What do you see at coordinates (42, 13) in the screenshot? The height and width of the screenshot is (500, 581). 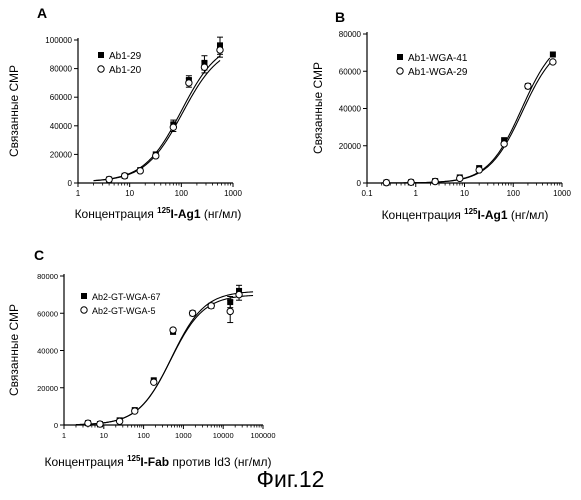 I see `panel-label: A` at bounding box center [42, 13].